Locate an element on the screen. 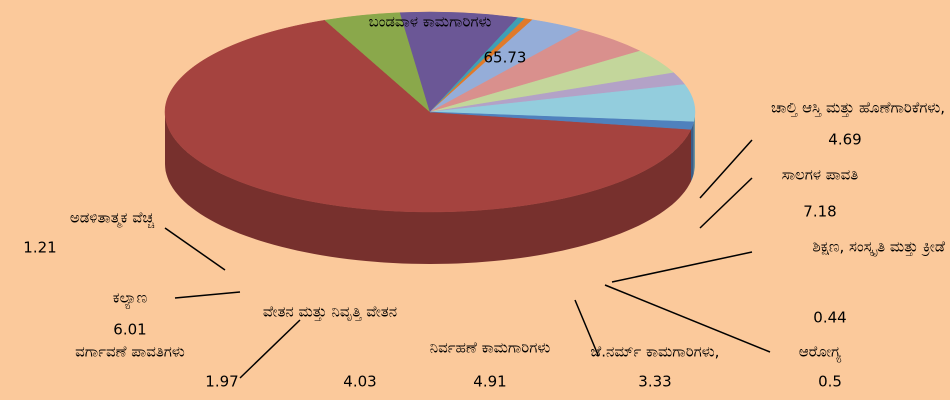 This screenshot has height=400, width=950. category-label: ಅಡಳಿತಾತ್ಮಕ ವೆಚ್ಚ is located at coordinates (112, 219).